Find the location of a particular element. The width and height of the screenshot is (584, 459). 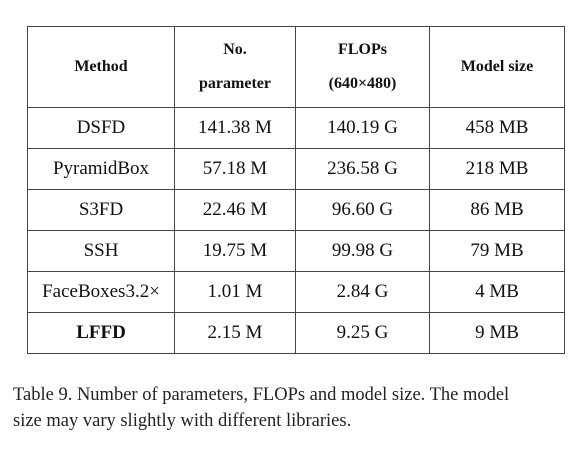

cell-method: FaceBoxes3.2× is located at coordinates (101, 292).